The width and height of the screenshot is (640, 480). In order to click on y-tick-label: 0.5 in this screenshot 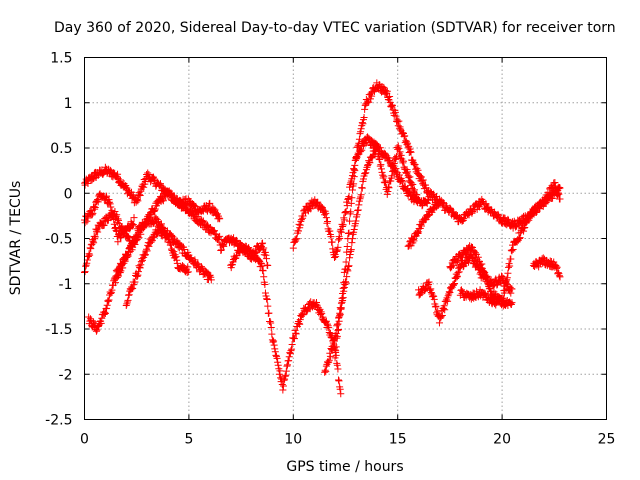, I will do `click(61, 149)`.